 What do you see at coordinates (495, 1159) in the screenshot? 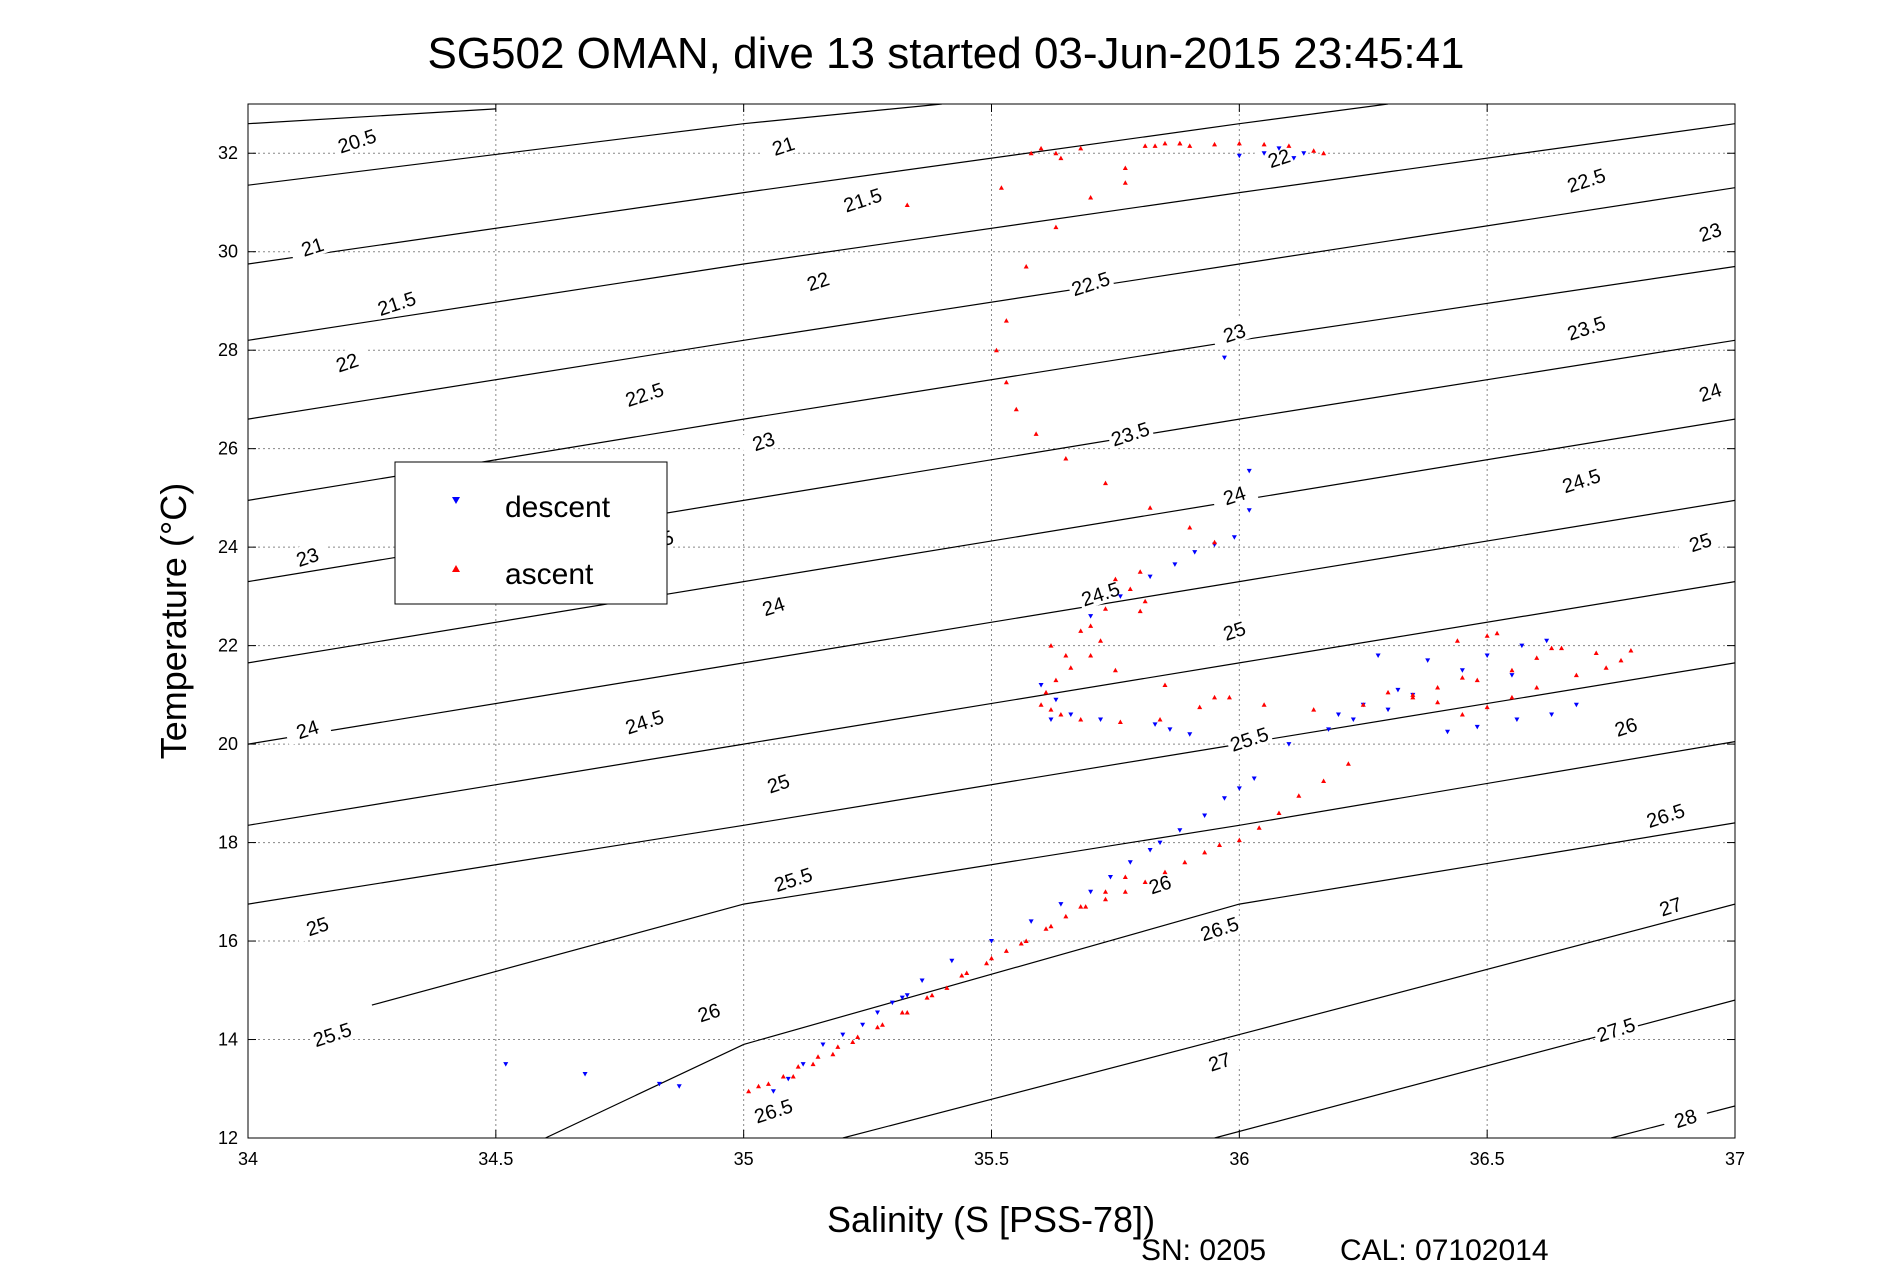
I see `x-tick-label: 34.5` at bounding box center [495, 1159].